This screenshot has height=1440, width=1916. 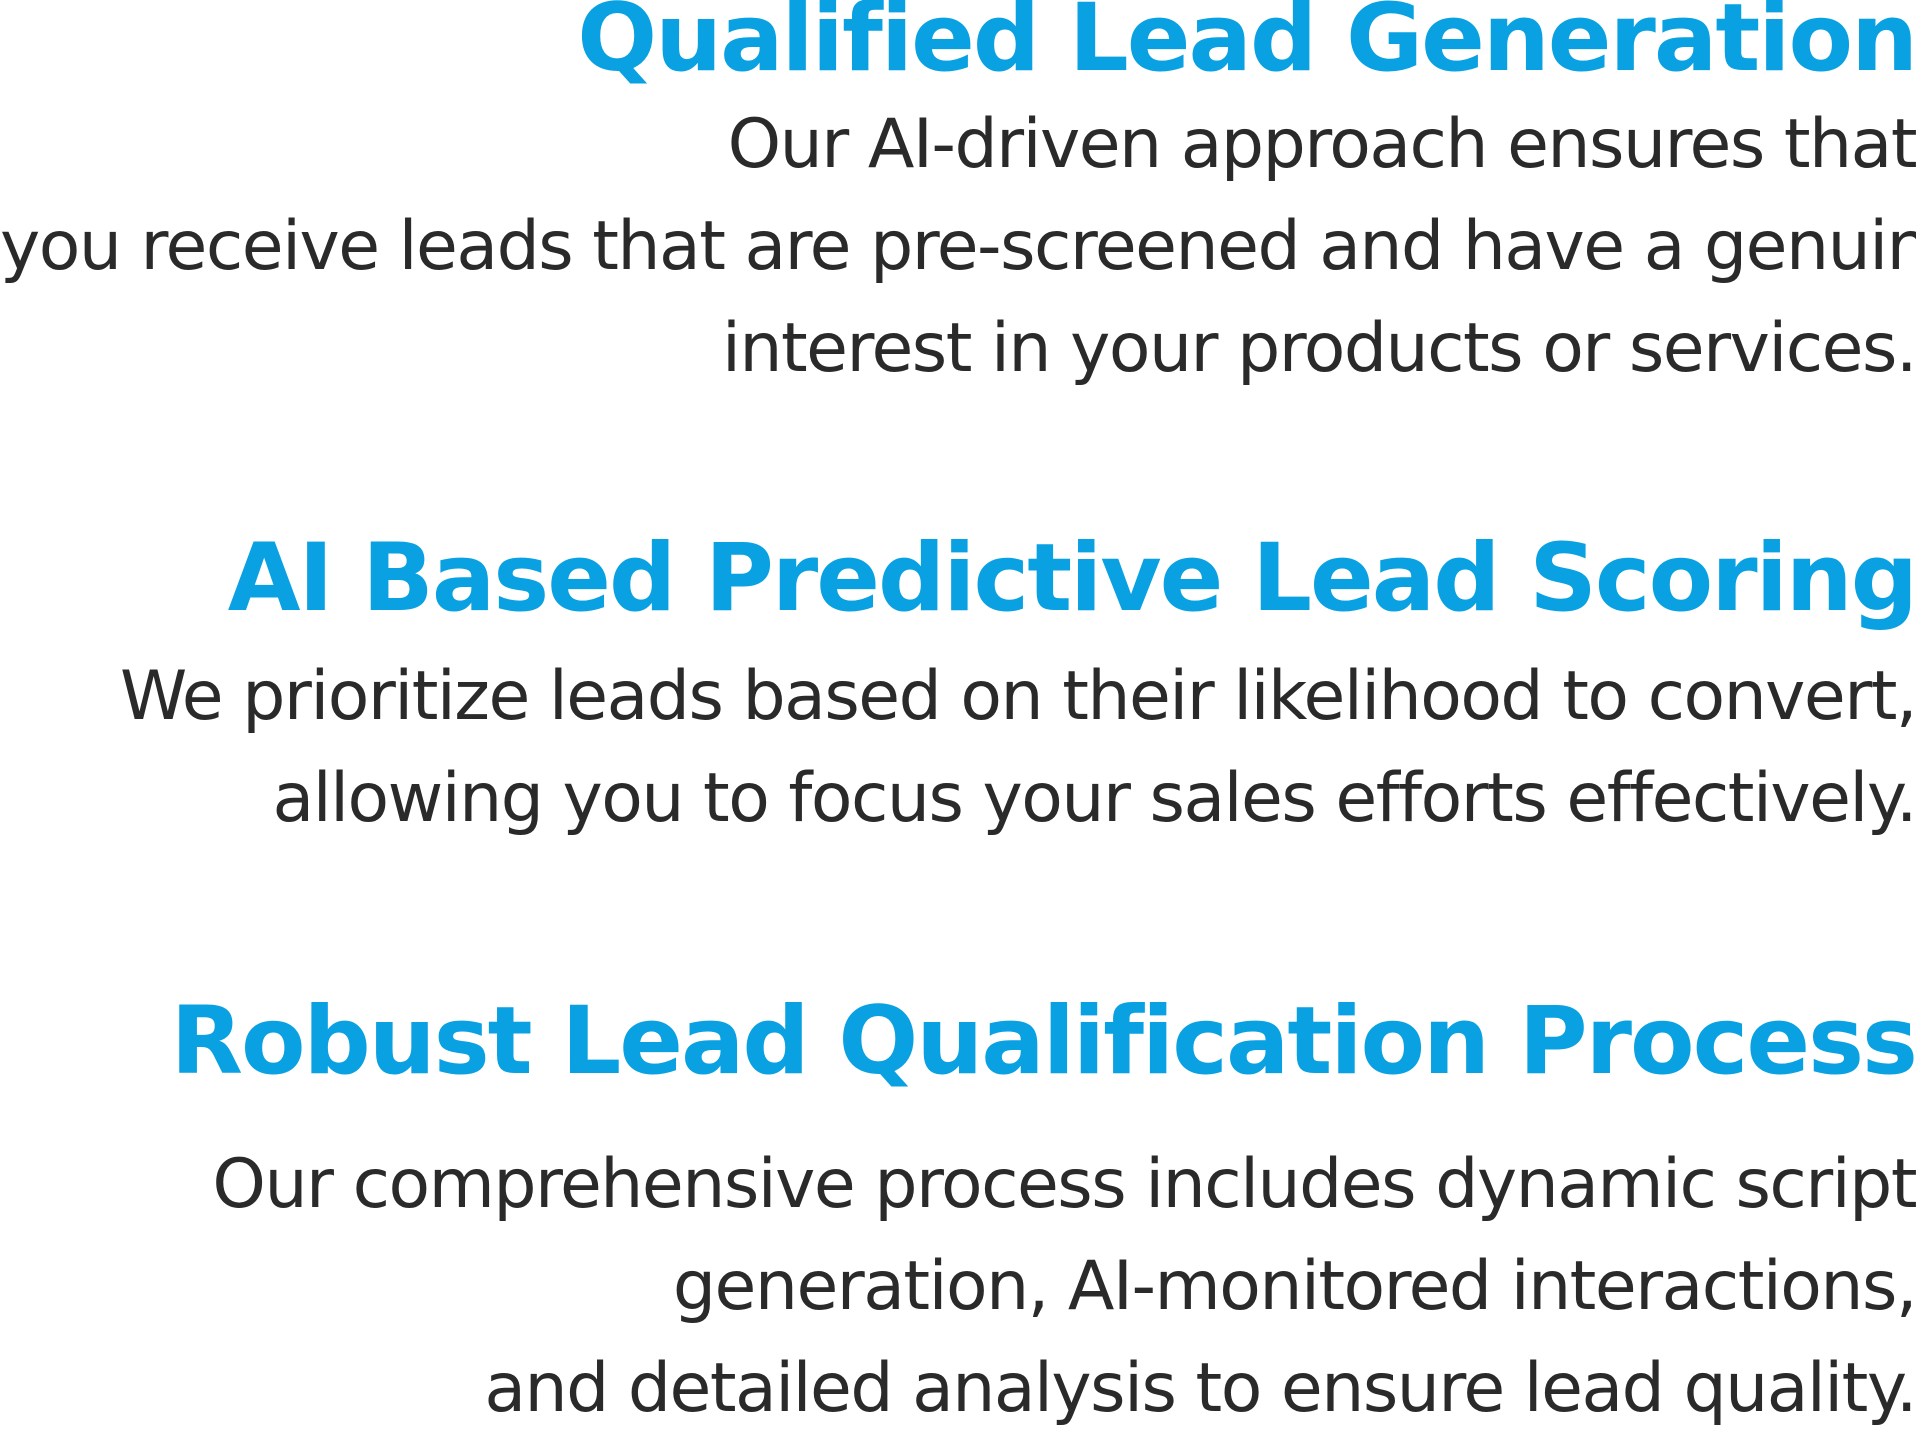 I want to click on feature-description-line: Our AI-driven approach ensures that, so click(x=1321, y=144).